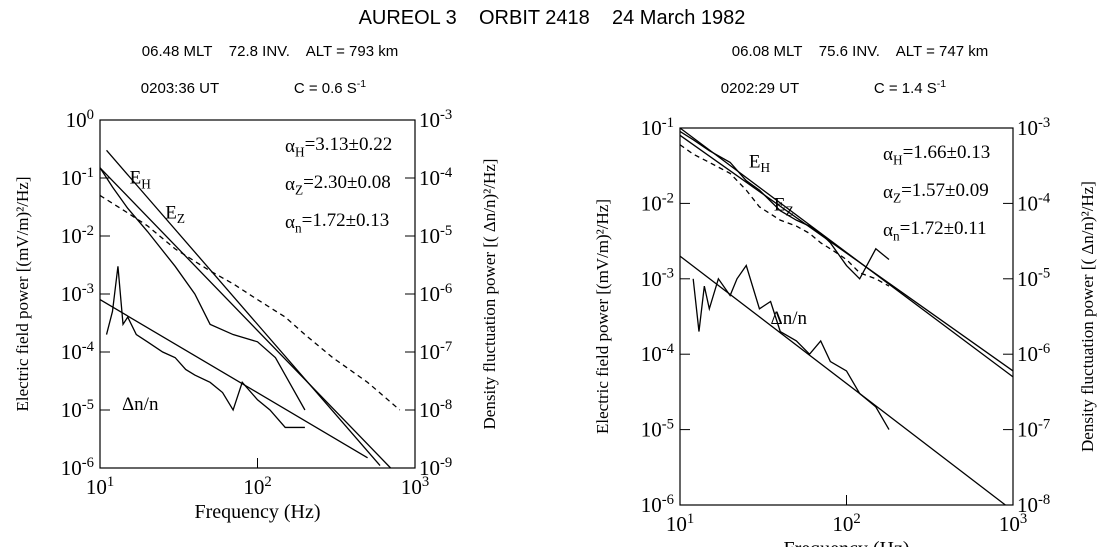 This screenshot has height=547, width=1105. Describe the element at coordinates (760, 88) in the screenshot. I see `time-label: 0202:29 UT` at that location.